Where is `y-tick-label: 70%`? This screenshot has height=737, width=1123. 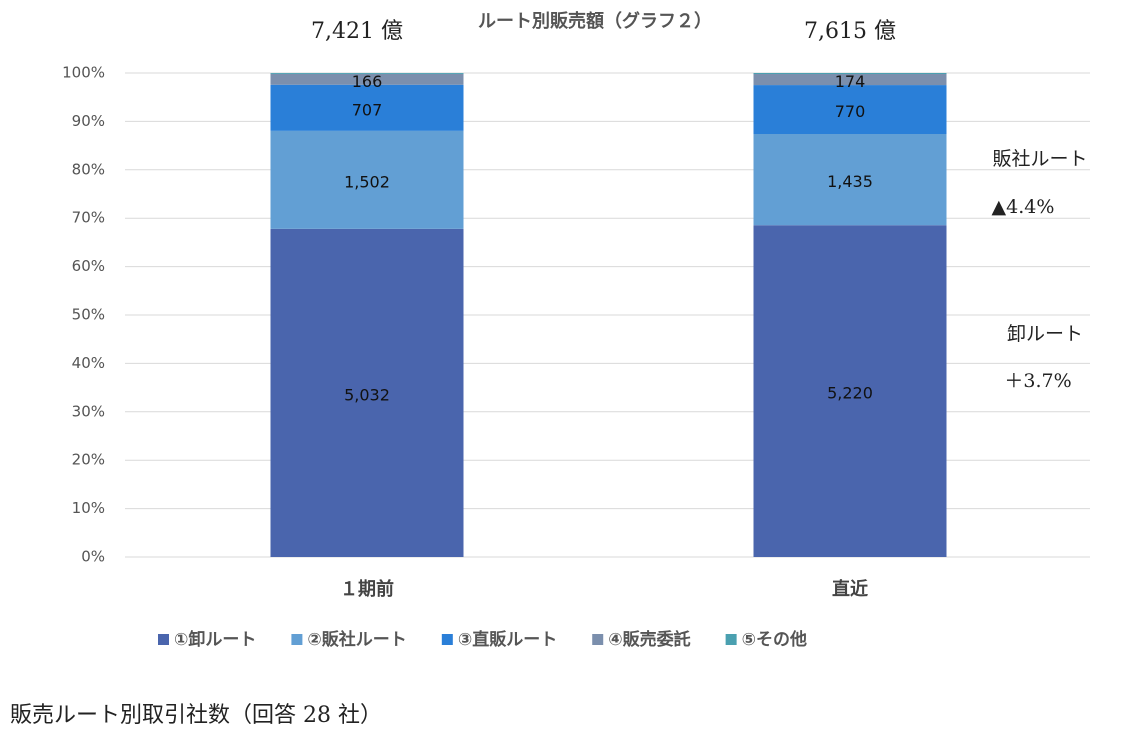
y-tick-label: 70% is located at coordinates (88, 218).